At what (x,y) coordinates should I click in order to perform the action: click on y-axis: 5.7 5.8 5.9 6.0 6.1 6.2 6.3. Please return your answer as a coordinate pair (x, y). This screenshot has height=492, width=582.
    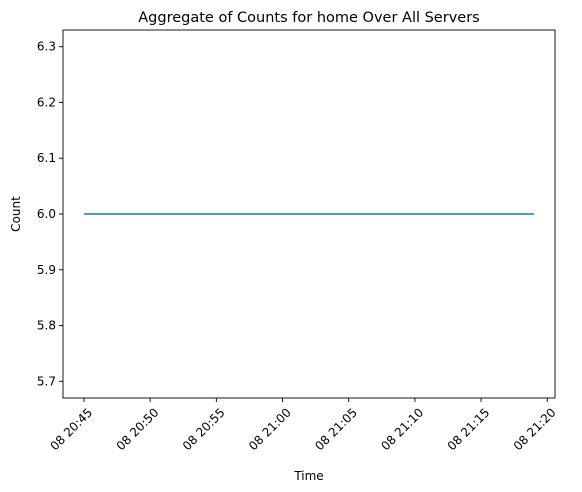
    Looking at the image, I should click on (50, 214).